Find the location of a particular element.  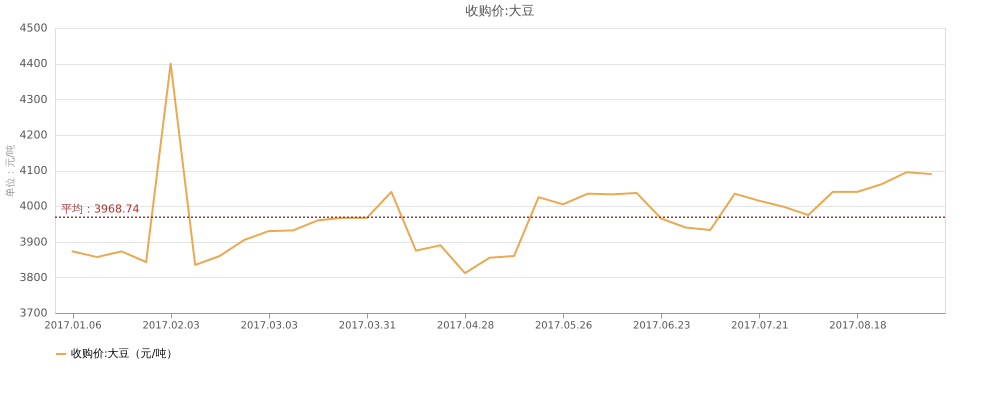

y-tick-label: 3700 is located at coordinates (34, 313).